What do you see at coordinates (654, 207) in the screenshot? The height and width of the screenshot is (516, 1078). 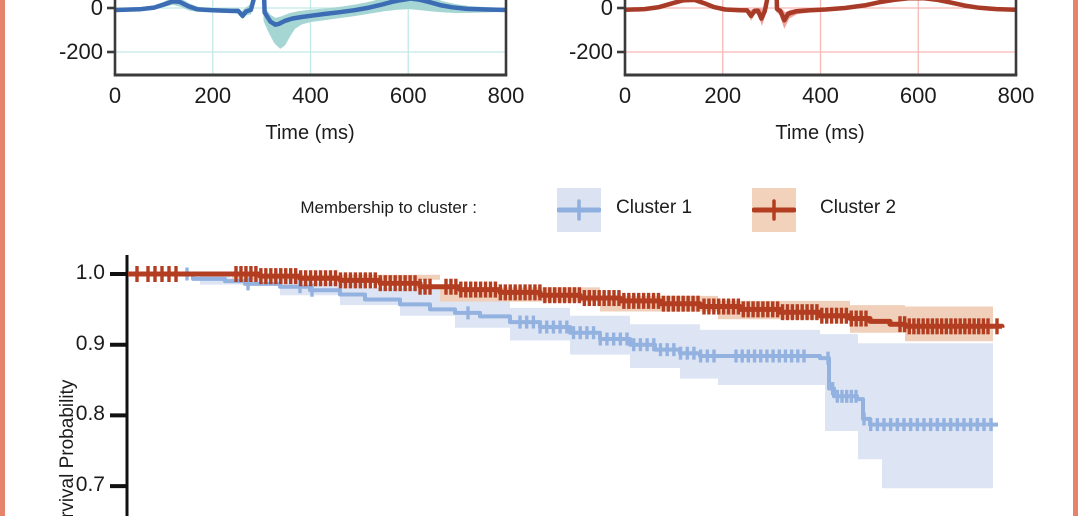 I see `legend-label-cluster1: Cluster 1` at bounding box center [654, 207].